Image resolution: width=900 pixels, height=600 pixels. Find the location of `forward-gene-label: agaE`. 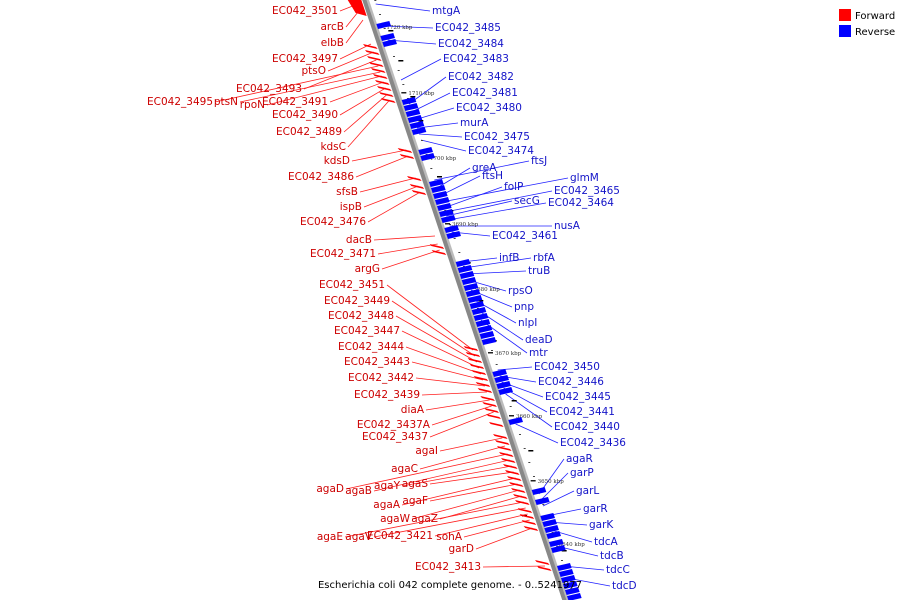

forward-gene-label: agaE is located at coordinates (330, 537).